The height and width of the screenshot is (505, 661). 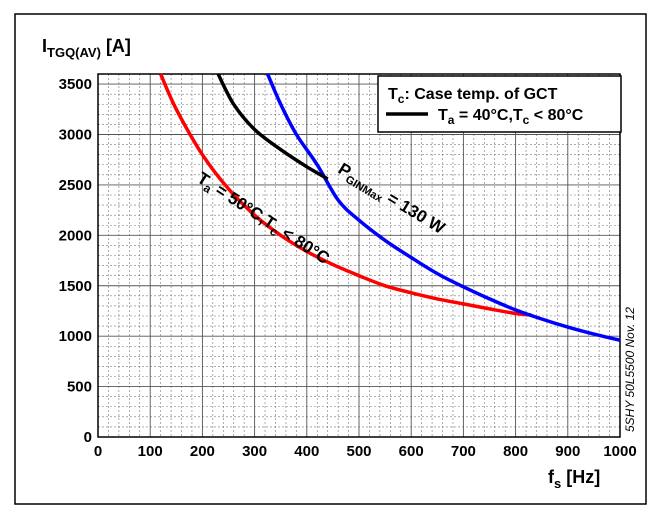 What do you see at coordinates (202, 451) in the screenshot?
I see `x-tick-label: 200` at bounding box center [202, 451].